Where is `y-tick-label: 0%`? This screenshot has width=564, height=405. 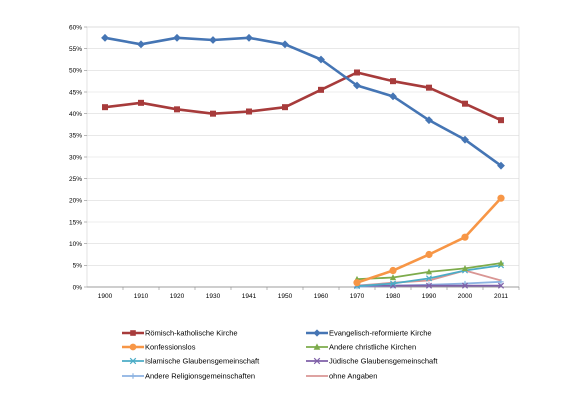 y-tick-label: 0% is located at coordinates (78, 287).